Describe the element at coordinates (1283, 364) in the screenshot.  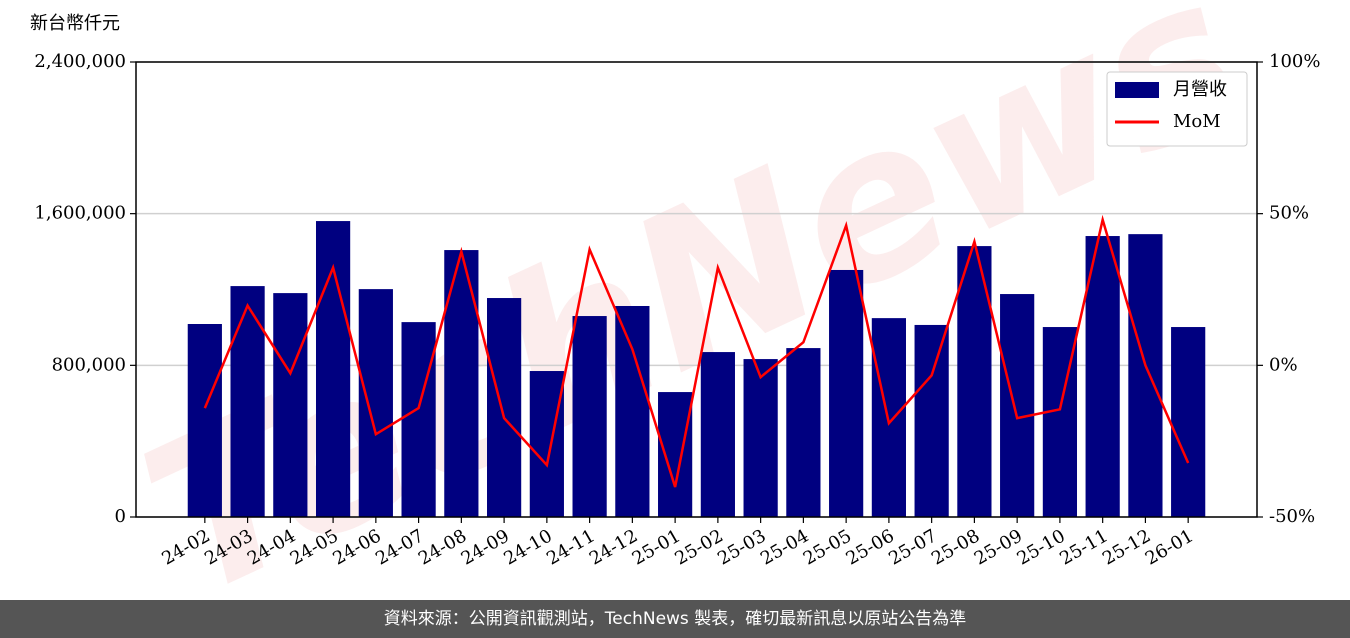
I see `y2-tick-label: 0%` at that location.